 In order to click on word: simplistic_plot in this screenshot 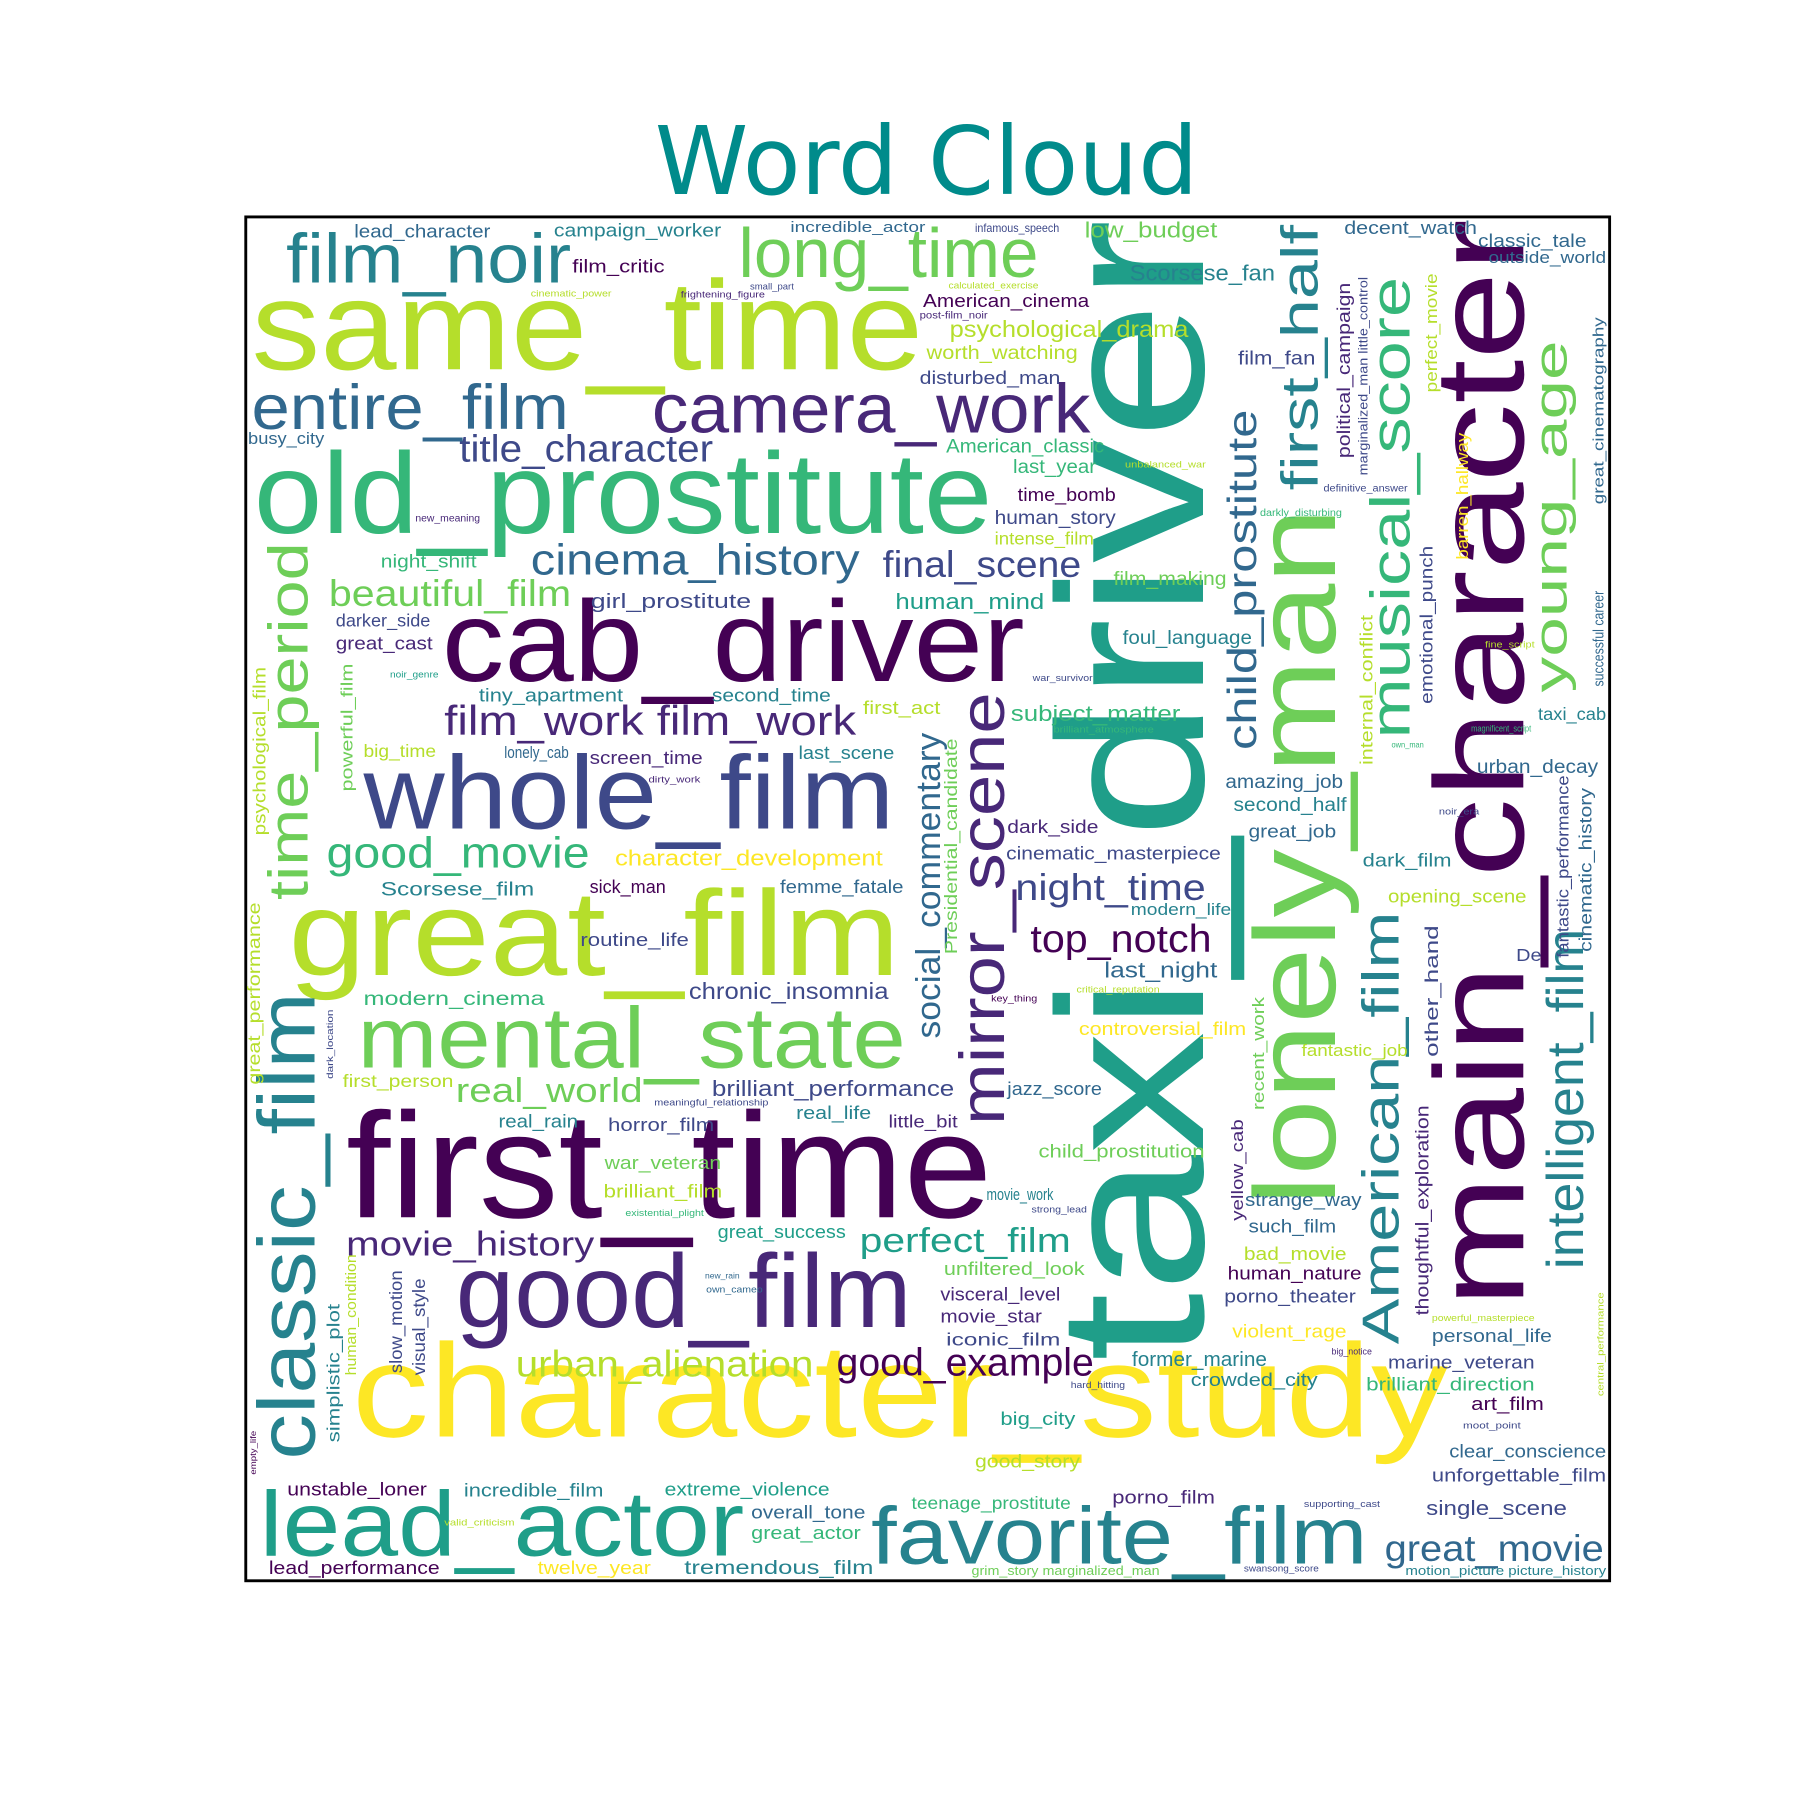, I will do `click(334, 1373)`.